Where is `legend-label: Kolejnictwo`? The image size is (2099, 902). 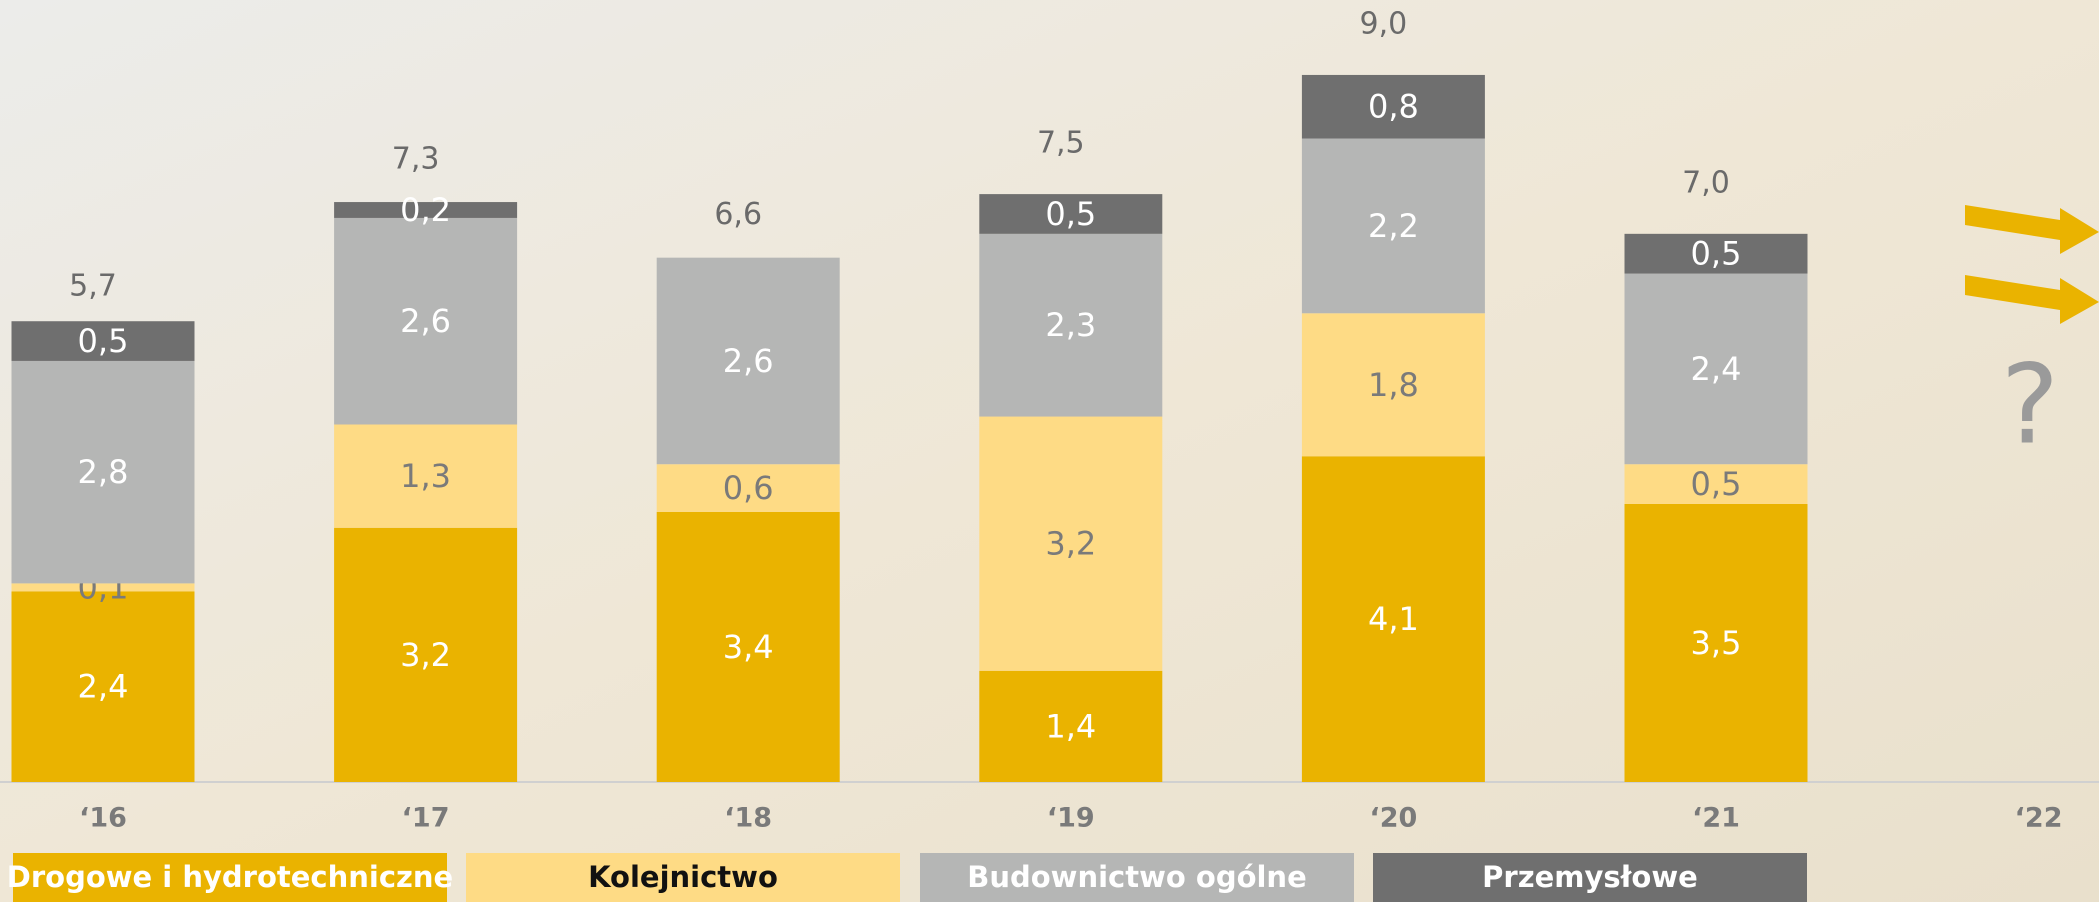
legend-label: Kolejnictwo is located at coordinates (683, 877).